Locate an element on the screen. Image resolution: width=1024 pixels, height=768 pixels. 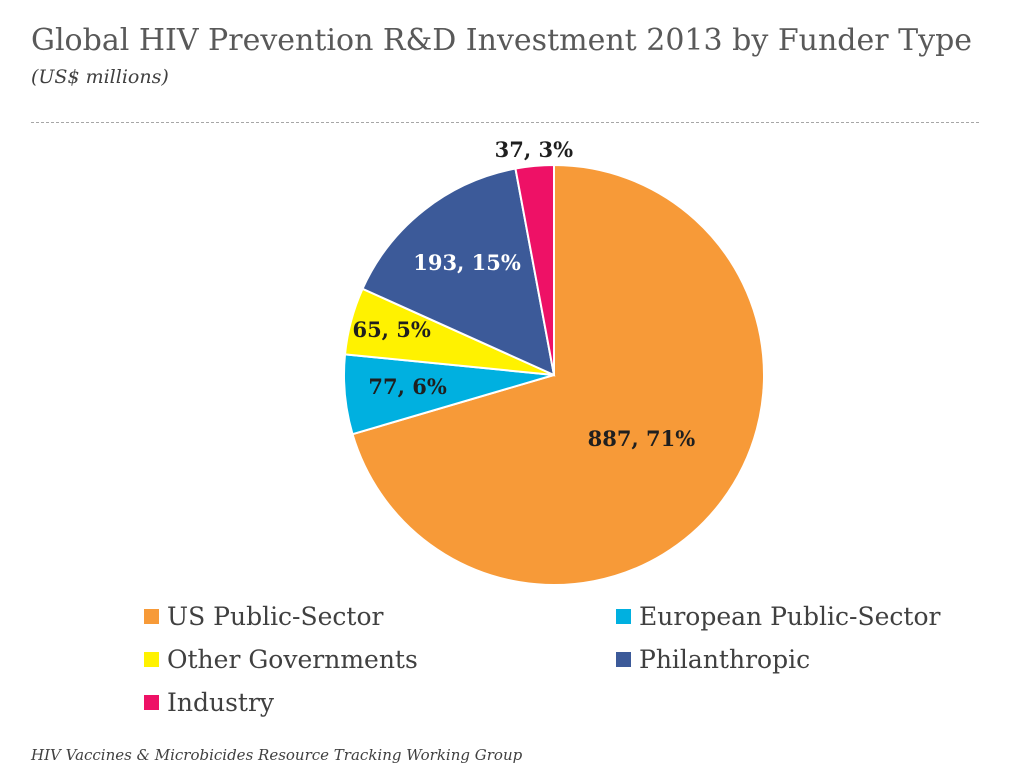
data-label-industry: 37, 3% is located at coordinates (534, 149).